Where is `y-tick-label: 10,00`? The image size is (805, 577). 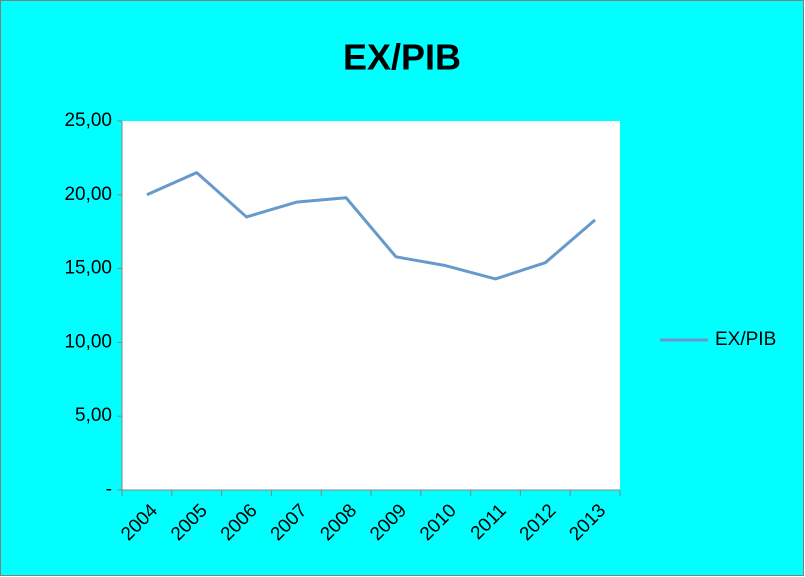 y-tick-label: 10,00 is located at coordinates (88, 341).